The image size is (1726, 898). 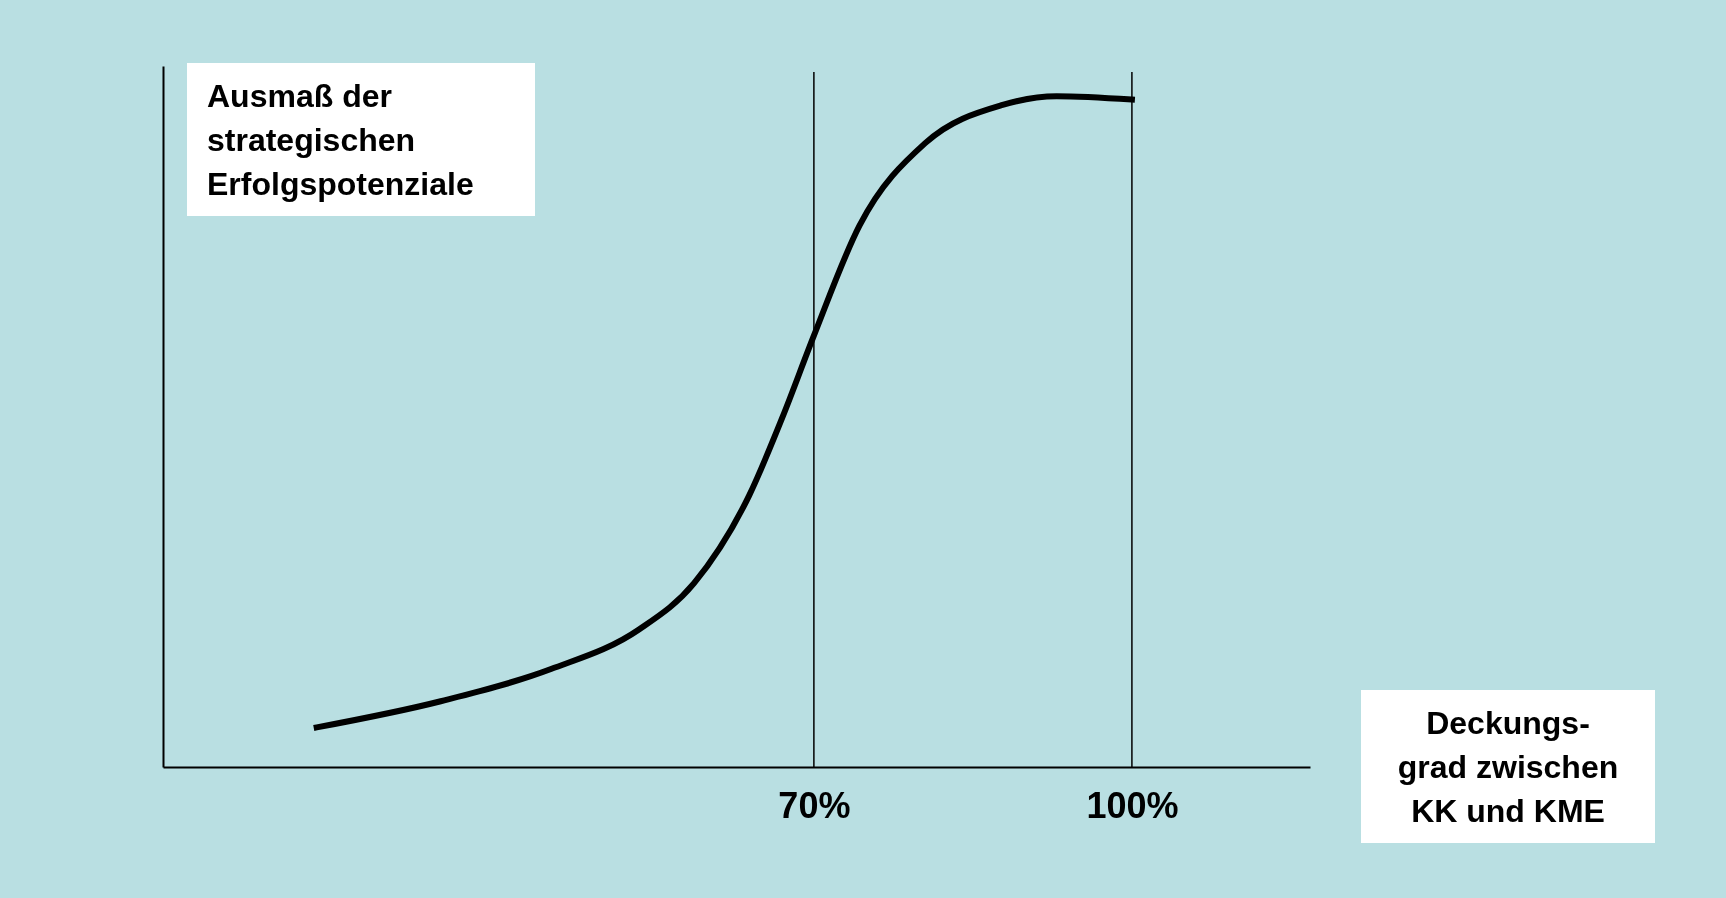 I want to click on x-tick-label: 100%, so click(x=1132, y=805).